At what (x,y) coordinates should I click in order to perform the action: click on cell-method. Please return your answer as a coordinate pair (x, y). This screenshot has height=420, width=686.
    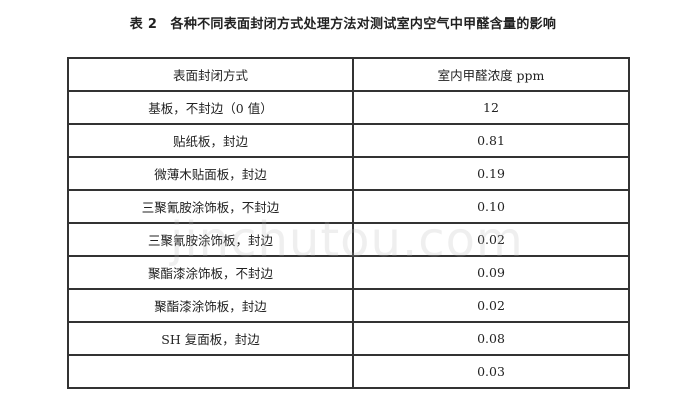
    Looking at the image, I should click on (210, 371).